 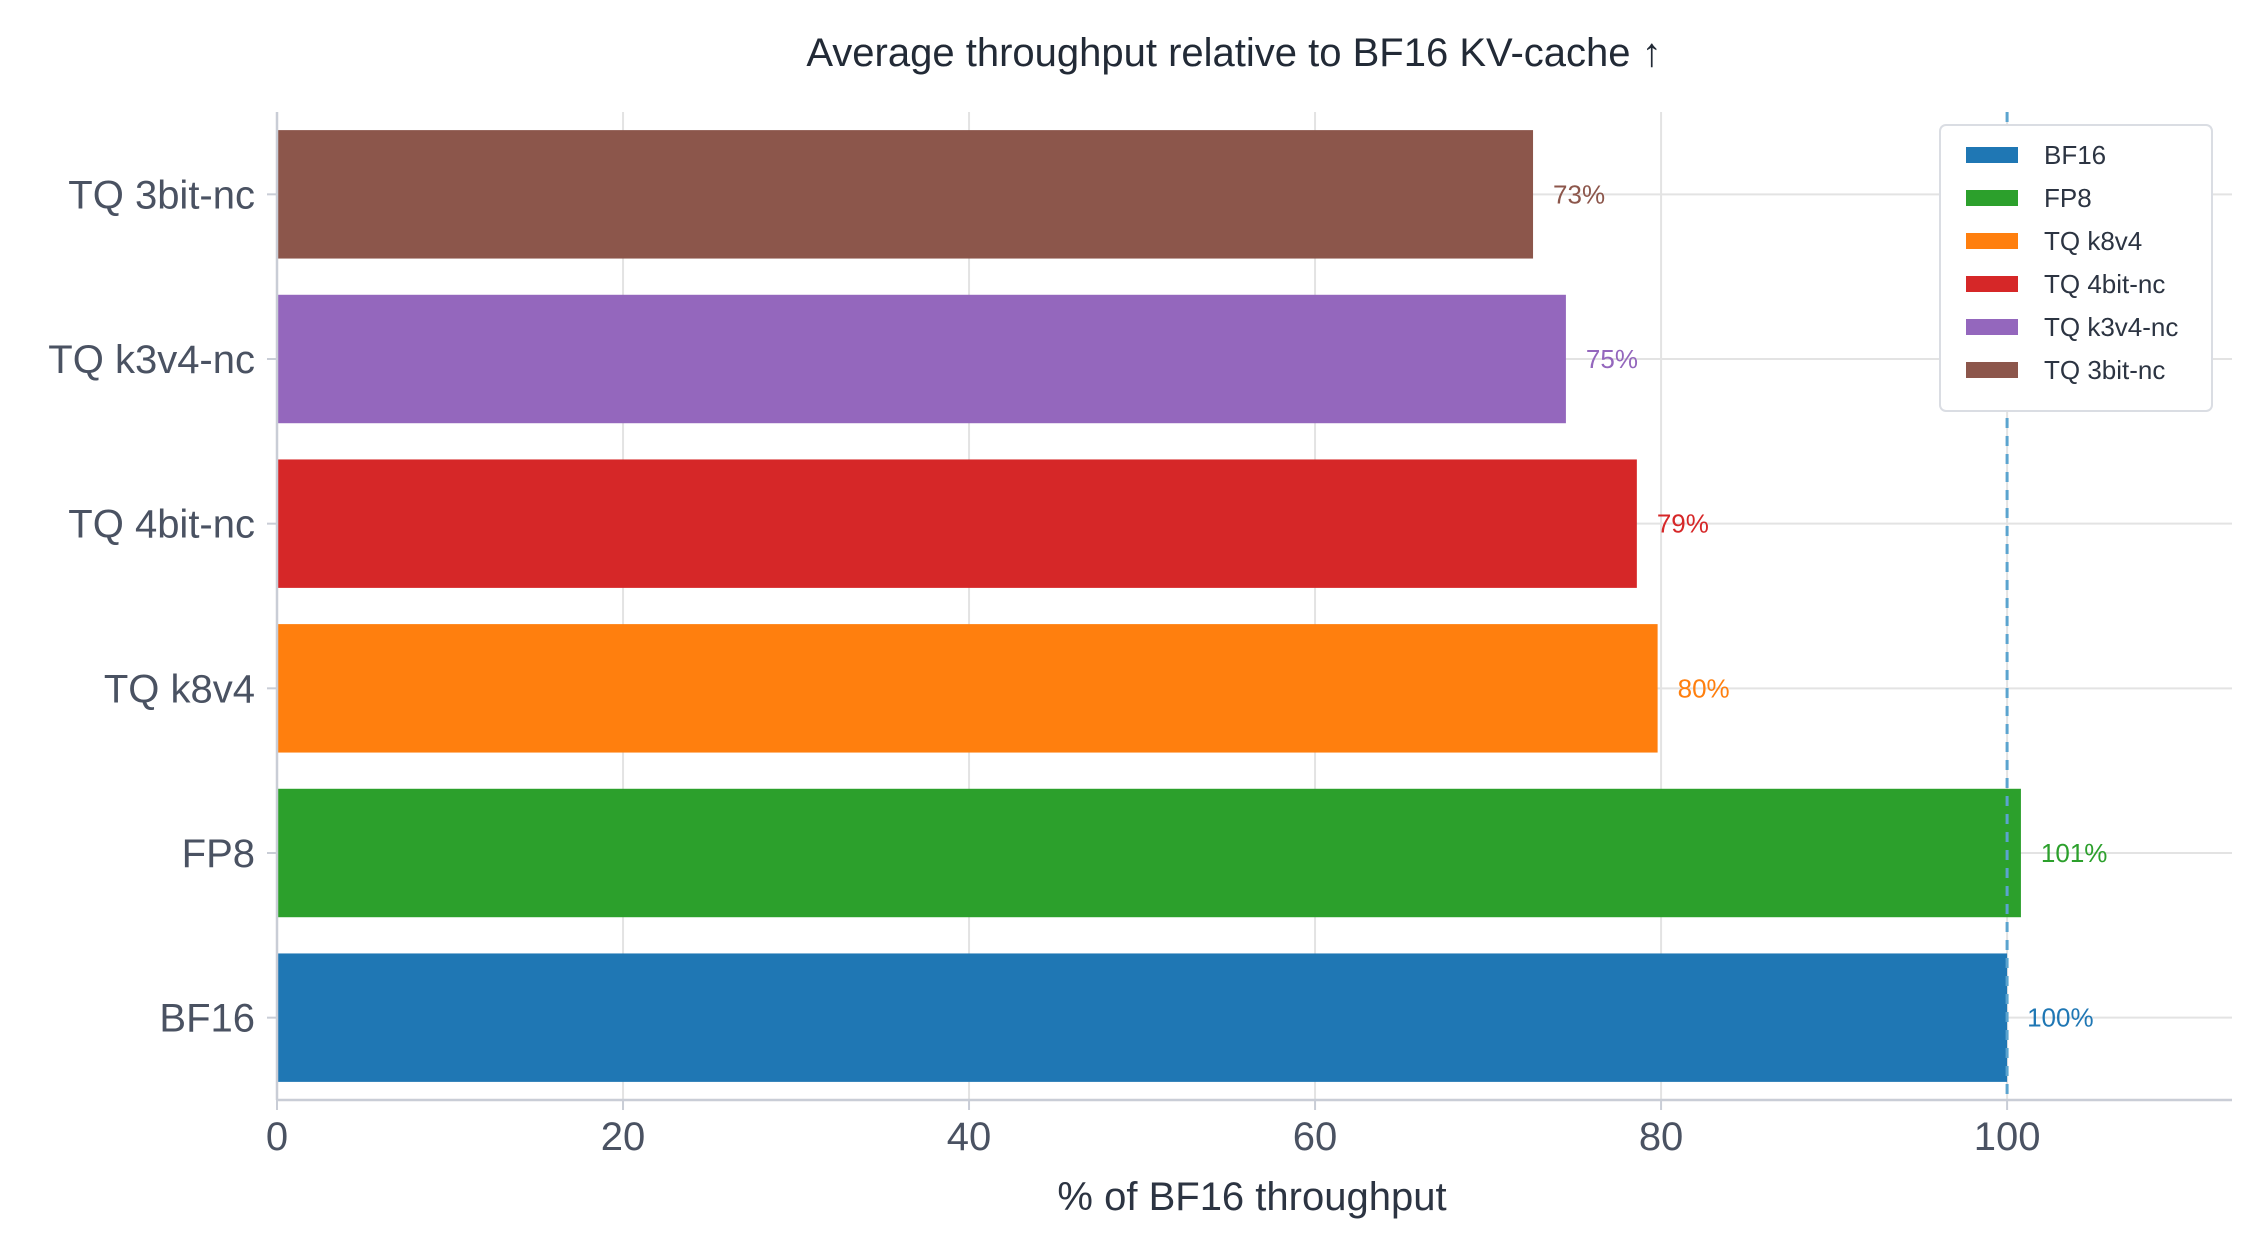 What do you see at coordinates (2075, 155) in the screenshot?
I see `legend-label: BF16` at bounding box center [2075, 155].